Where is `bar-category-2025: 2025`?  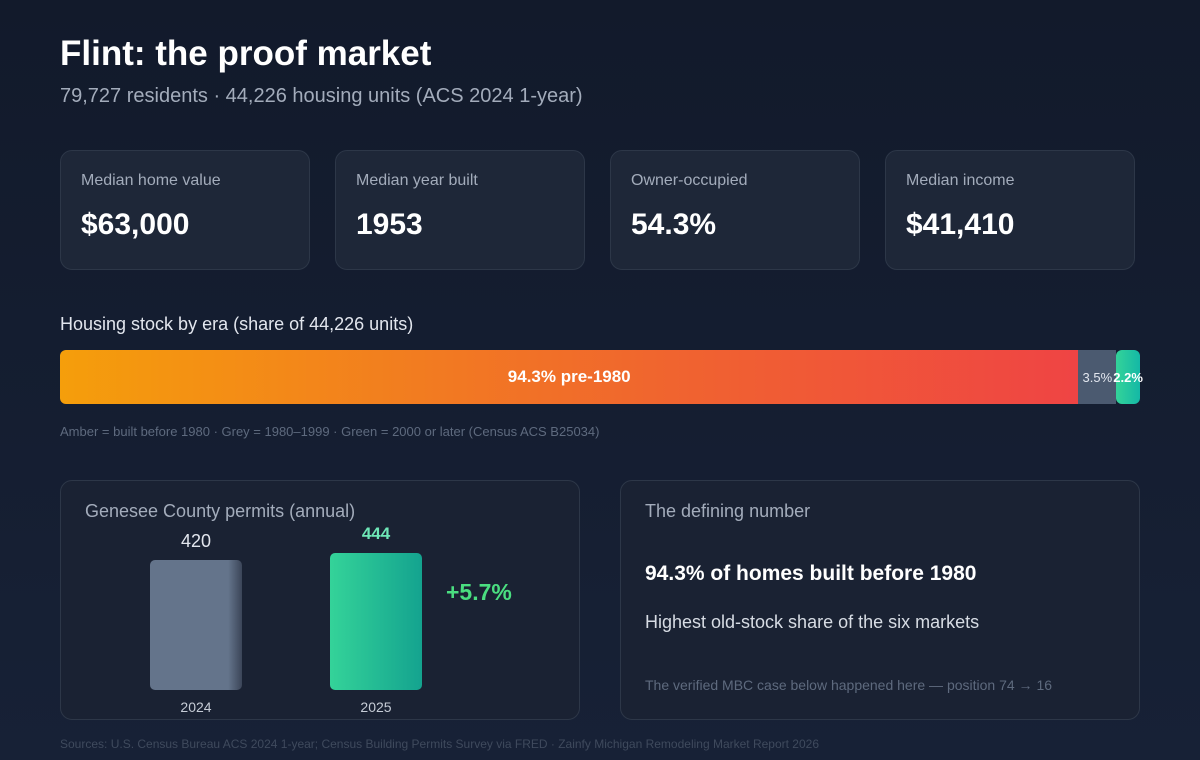 bar-category-2025: 2025 is located at coordinates (376, 707).